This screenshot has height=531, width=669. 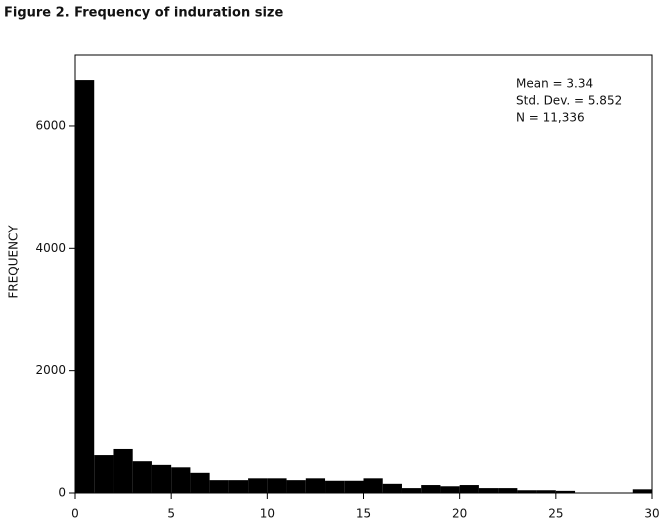 What do you see at coordinates (267, 514) in the screenshot?
I see `x-tick-label: 10` at bounding box center [267, 514].